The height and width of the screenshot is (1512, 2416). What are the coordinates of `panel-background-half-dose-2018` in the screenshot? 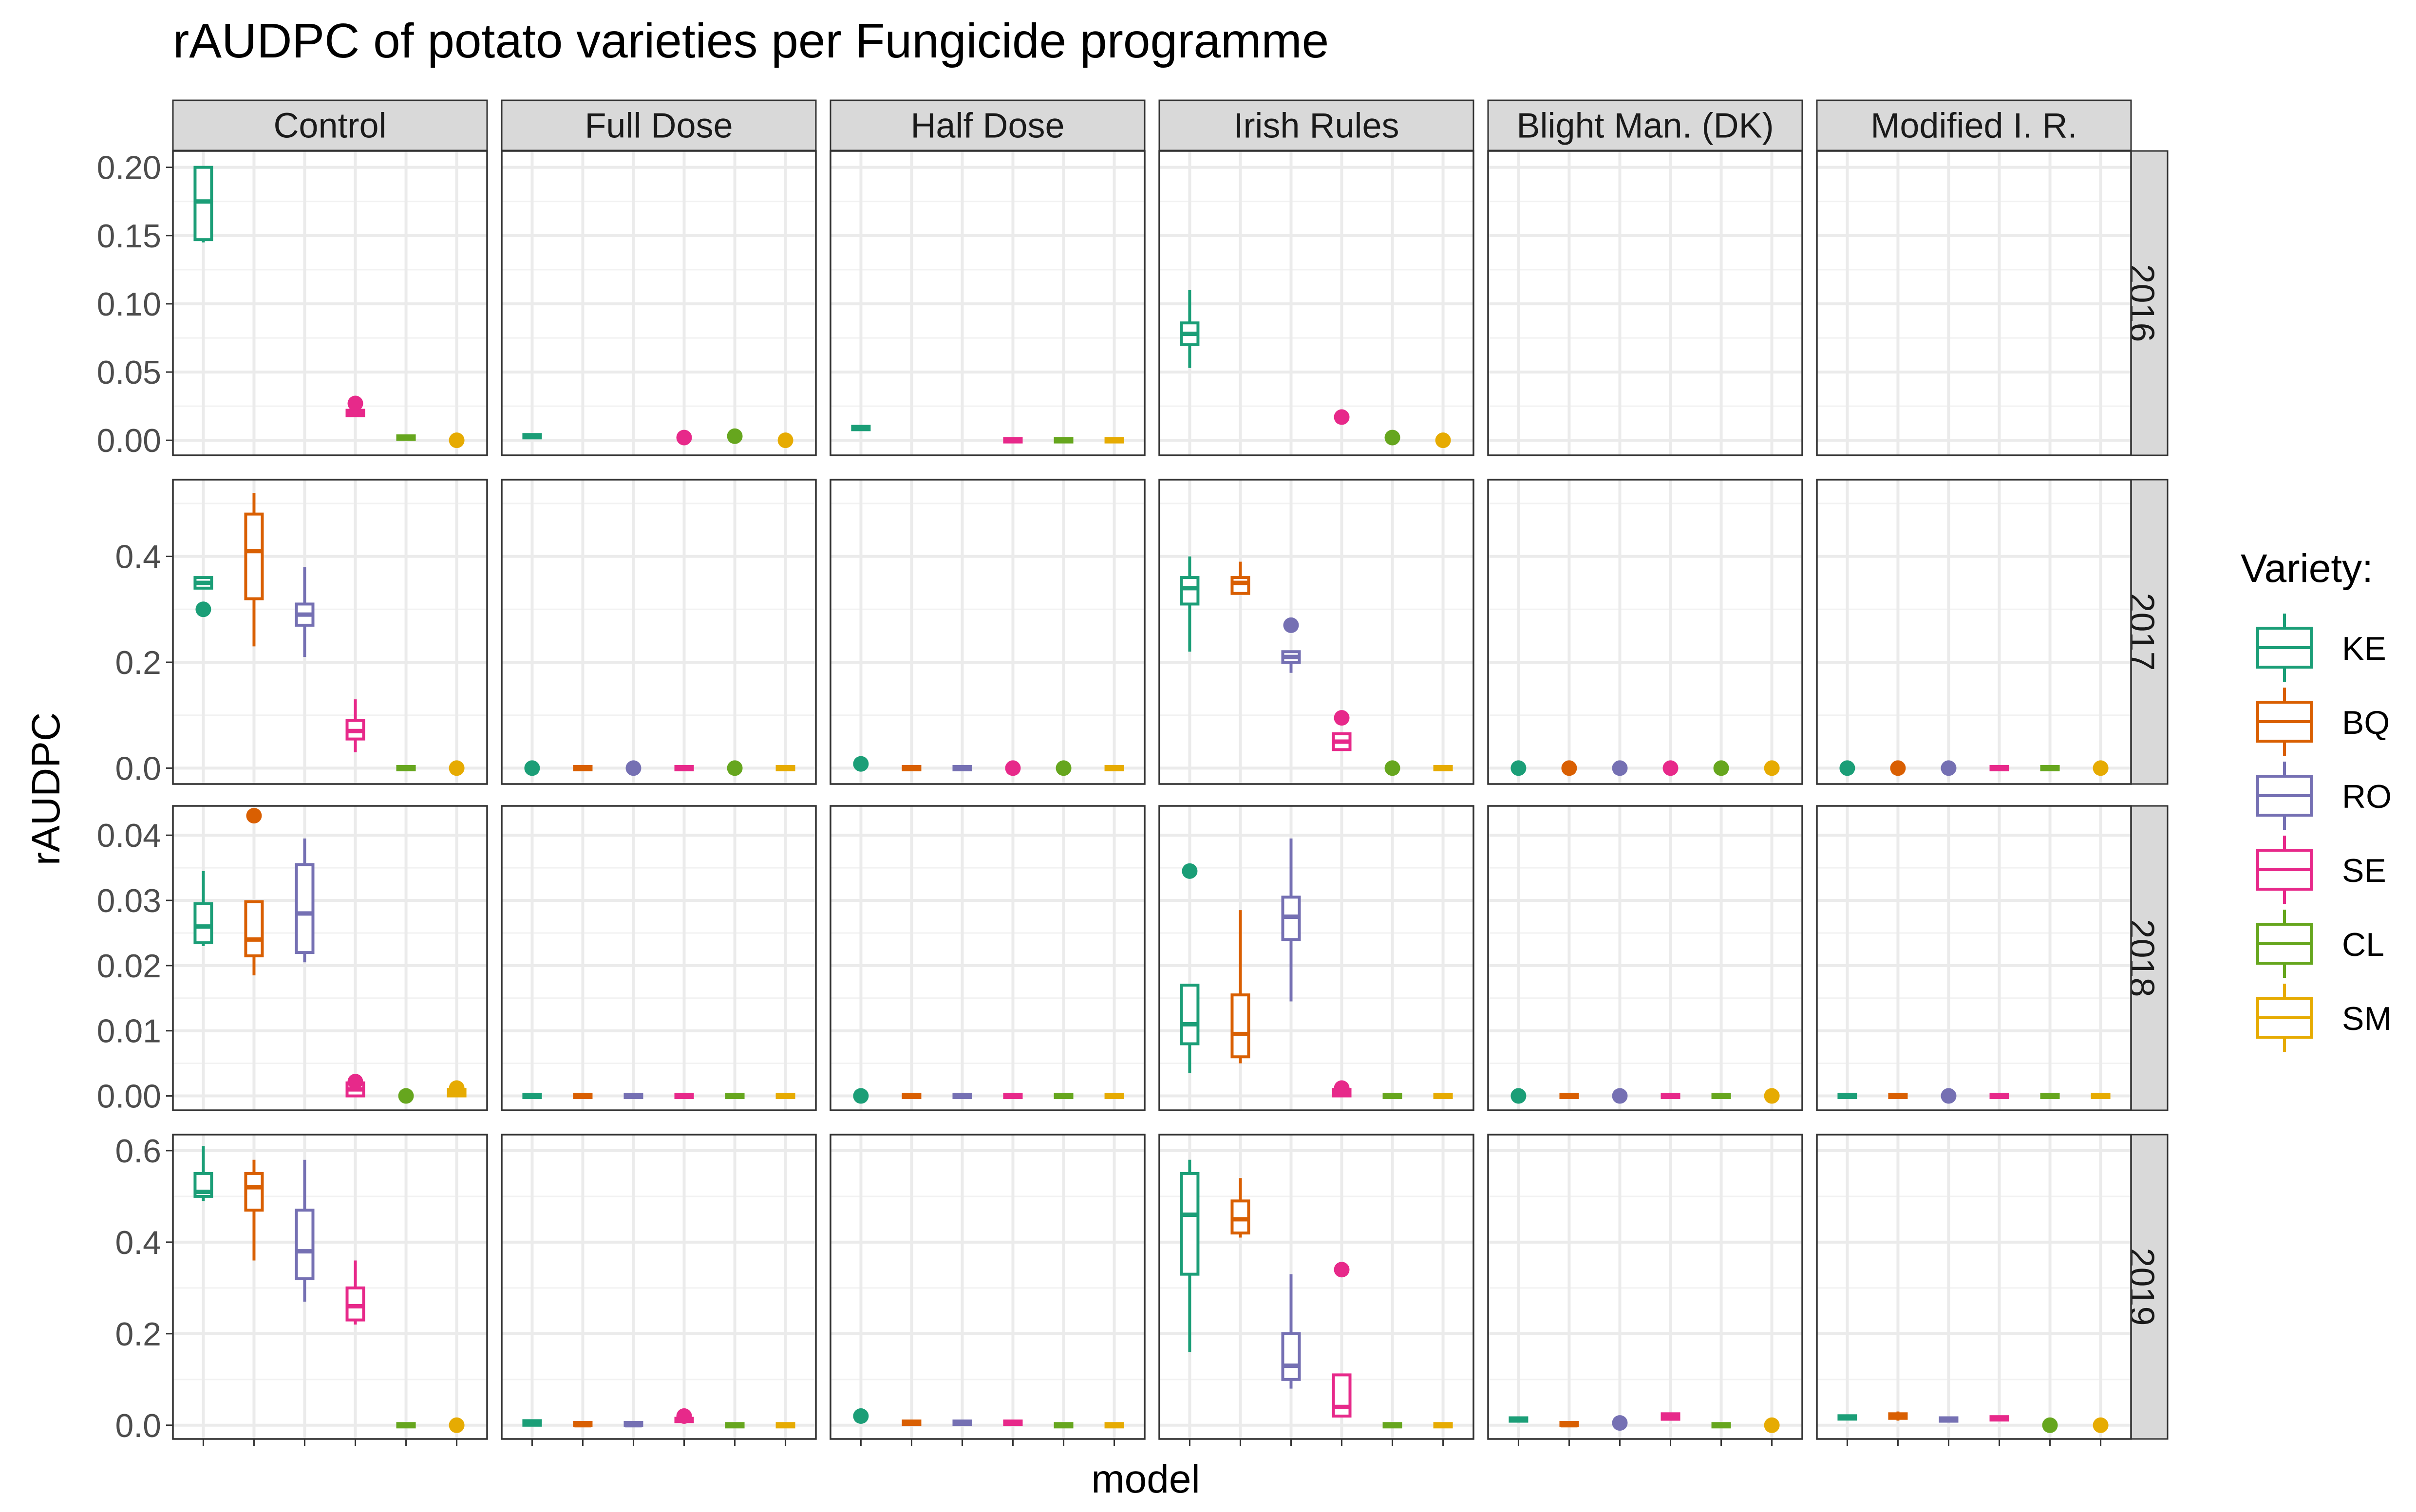 It's located at (987, 958).